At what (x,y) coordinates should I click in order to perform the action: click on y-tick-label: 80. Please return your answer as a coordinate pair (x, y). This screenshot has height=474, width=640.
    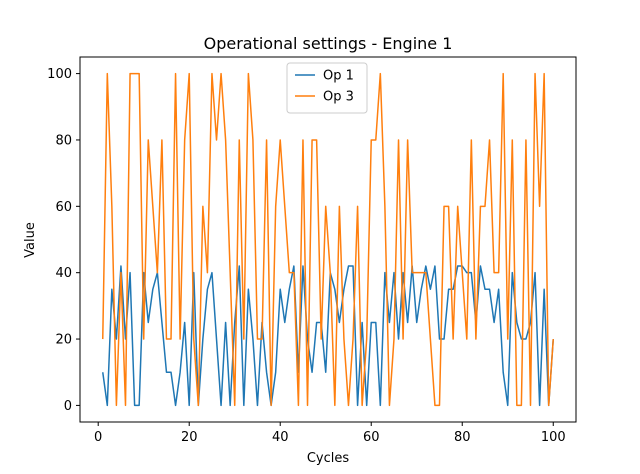
    Looking at the image, I should click on (63, 140).